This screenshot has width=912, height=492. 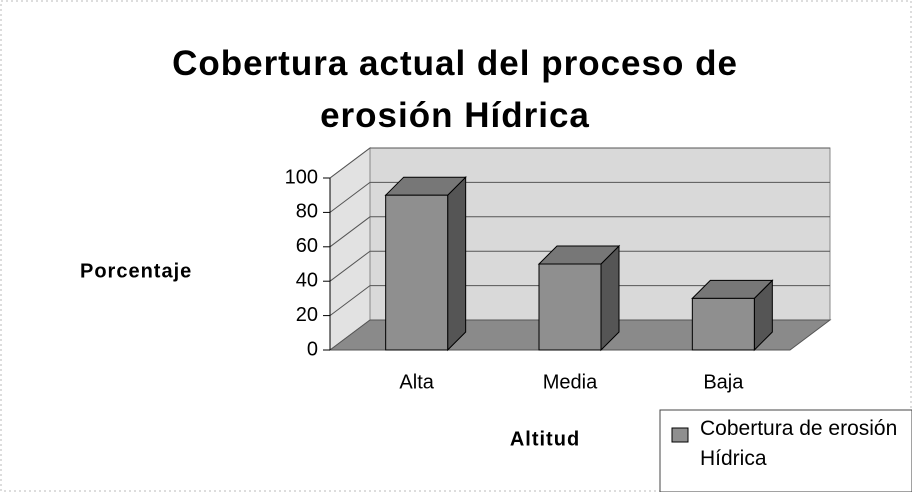 I want to click on y-tick-label: 100, so click(x=301, y=177).